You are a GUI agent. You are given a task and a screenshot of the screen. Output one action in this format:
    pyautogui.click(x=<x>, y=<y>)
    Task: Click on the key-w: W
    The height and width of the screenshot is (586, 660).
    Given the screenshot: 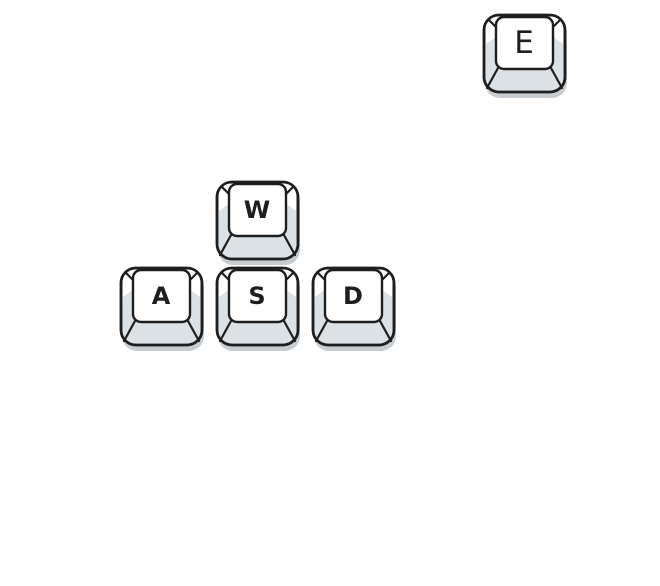 What is the action you would take?
    pyautogui.click(x=258, y=223)
    